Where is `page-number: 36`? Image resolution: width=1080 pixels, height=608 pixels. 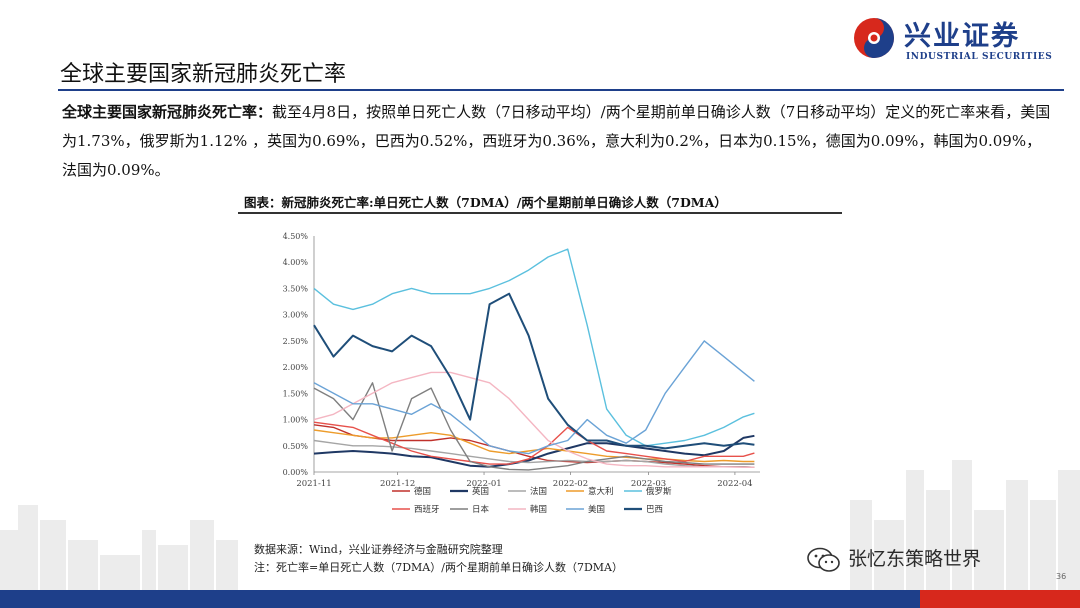
page-number: 36 is located at coordinates (1061, 576).